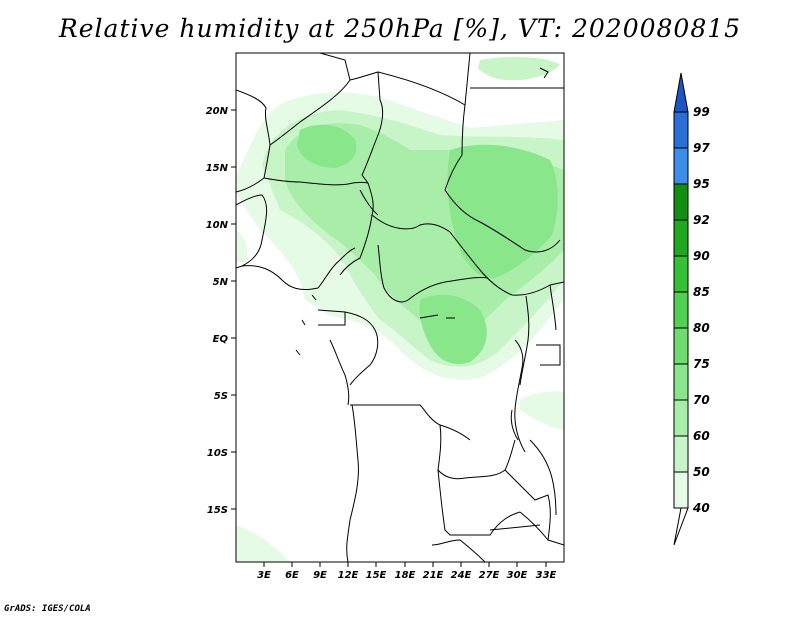 This screenshot has height=618, width=800. I want to click on colorbar-lower-arrow, so click(681, 526).